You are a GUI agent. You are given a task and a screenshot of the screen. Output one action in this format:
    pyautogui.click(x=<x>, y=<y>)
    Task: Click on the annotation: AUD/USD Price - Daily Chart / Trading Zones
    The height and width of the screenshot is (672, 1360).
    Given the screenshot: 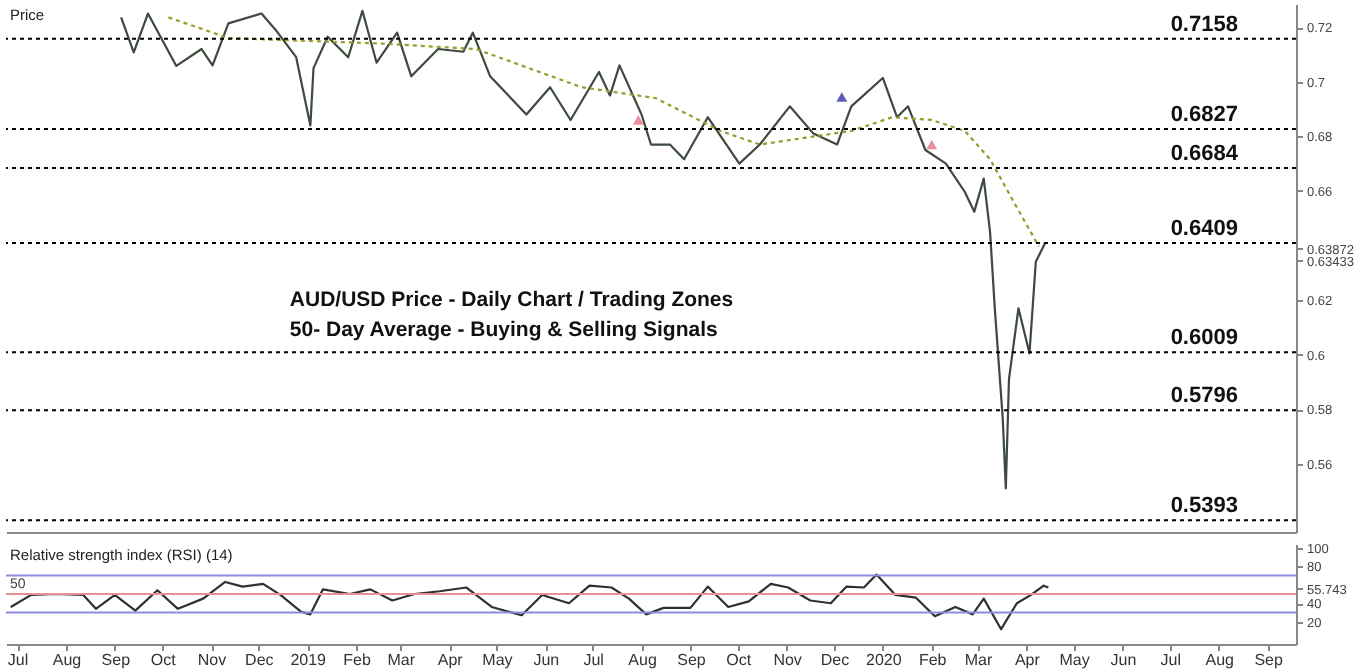 What is the action you would take?
    pyautogui.click(x=511, y=299)
    